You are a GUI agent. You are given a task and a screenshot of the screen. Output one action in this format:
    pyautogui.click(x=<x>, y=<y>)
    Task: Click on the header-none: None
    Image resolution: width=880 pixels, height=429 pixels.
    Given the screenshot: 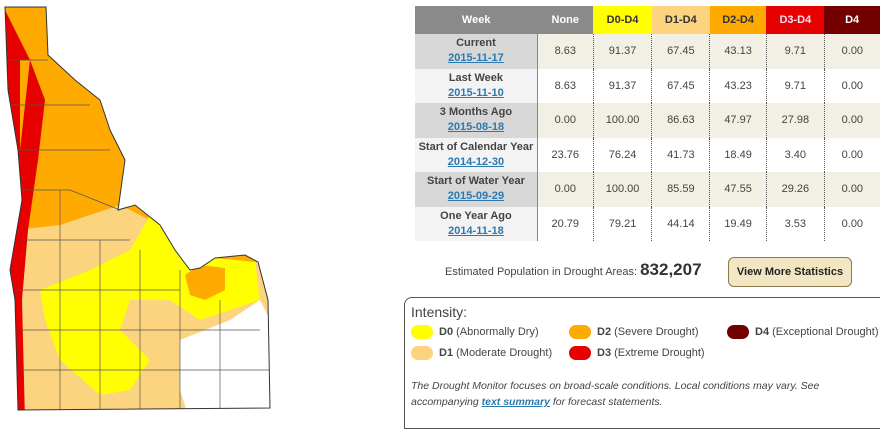 What is the action you would take?
    pyautogui.click(x=565, y=20)
    